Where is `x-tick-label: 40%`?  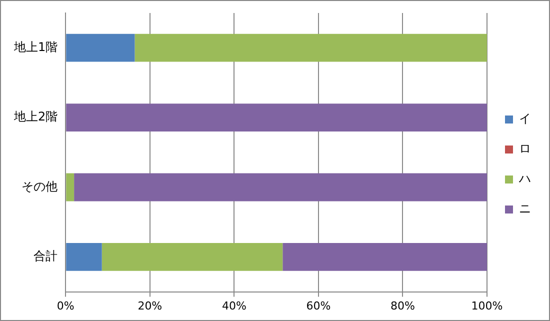 x-tick-label: 40% is located at coordinates (234, 305).